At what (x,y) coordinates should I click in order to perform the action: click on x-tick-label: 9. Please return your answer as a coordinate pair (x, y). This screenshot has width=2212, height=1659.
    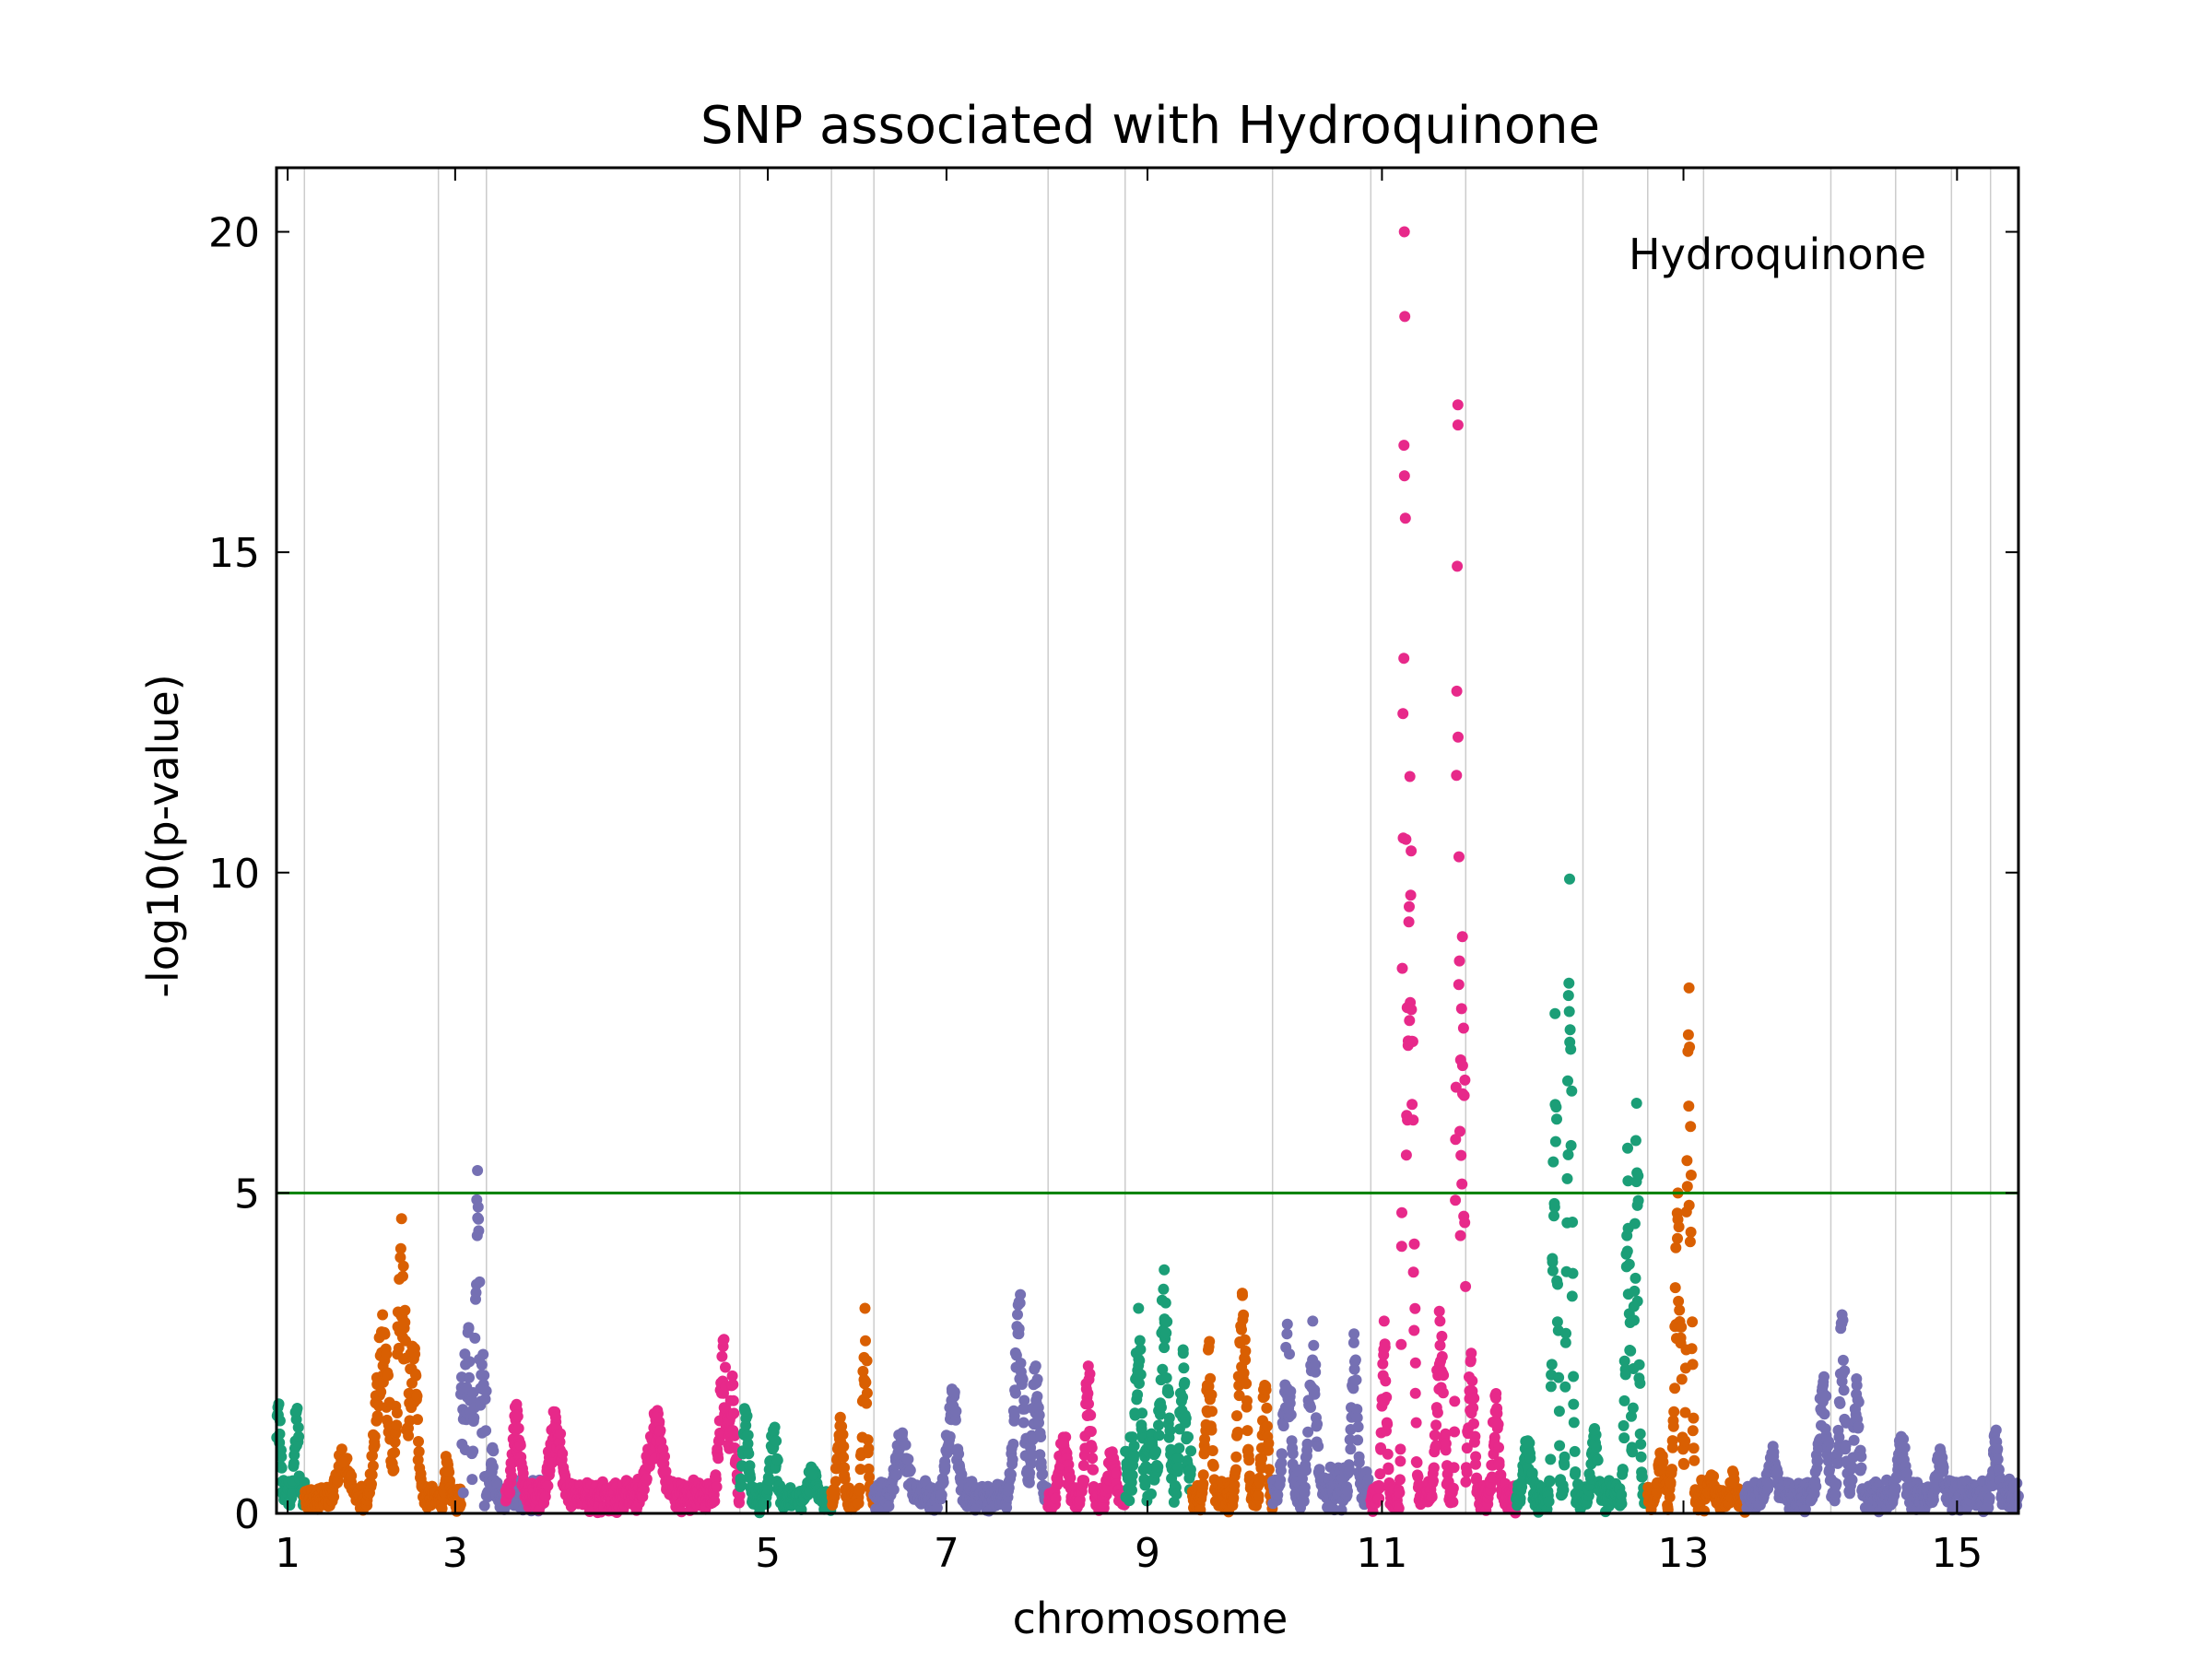
    Looking at the image, I should click on (1147, 1553).